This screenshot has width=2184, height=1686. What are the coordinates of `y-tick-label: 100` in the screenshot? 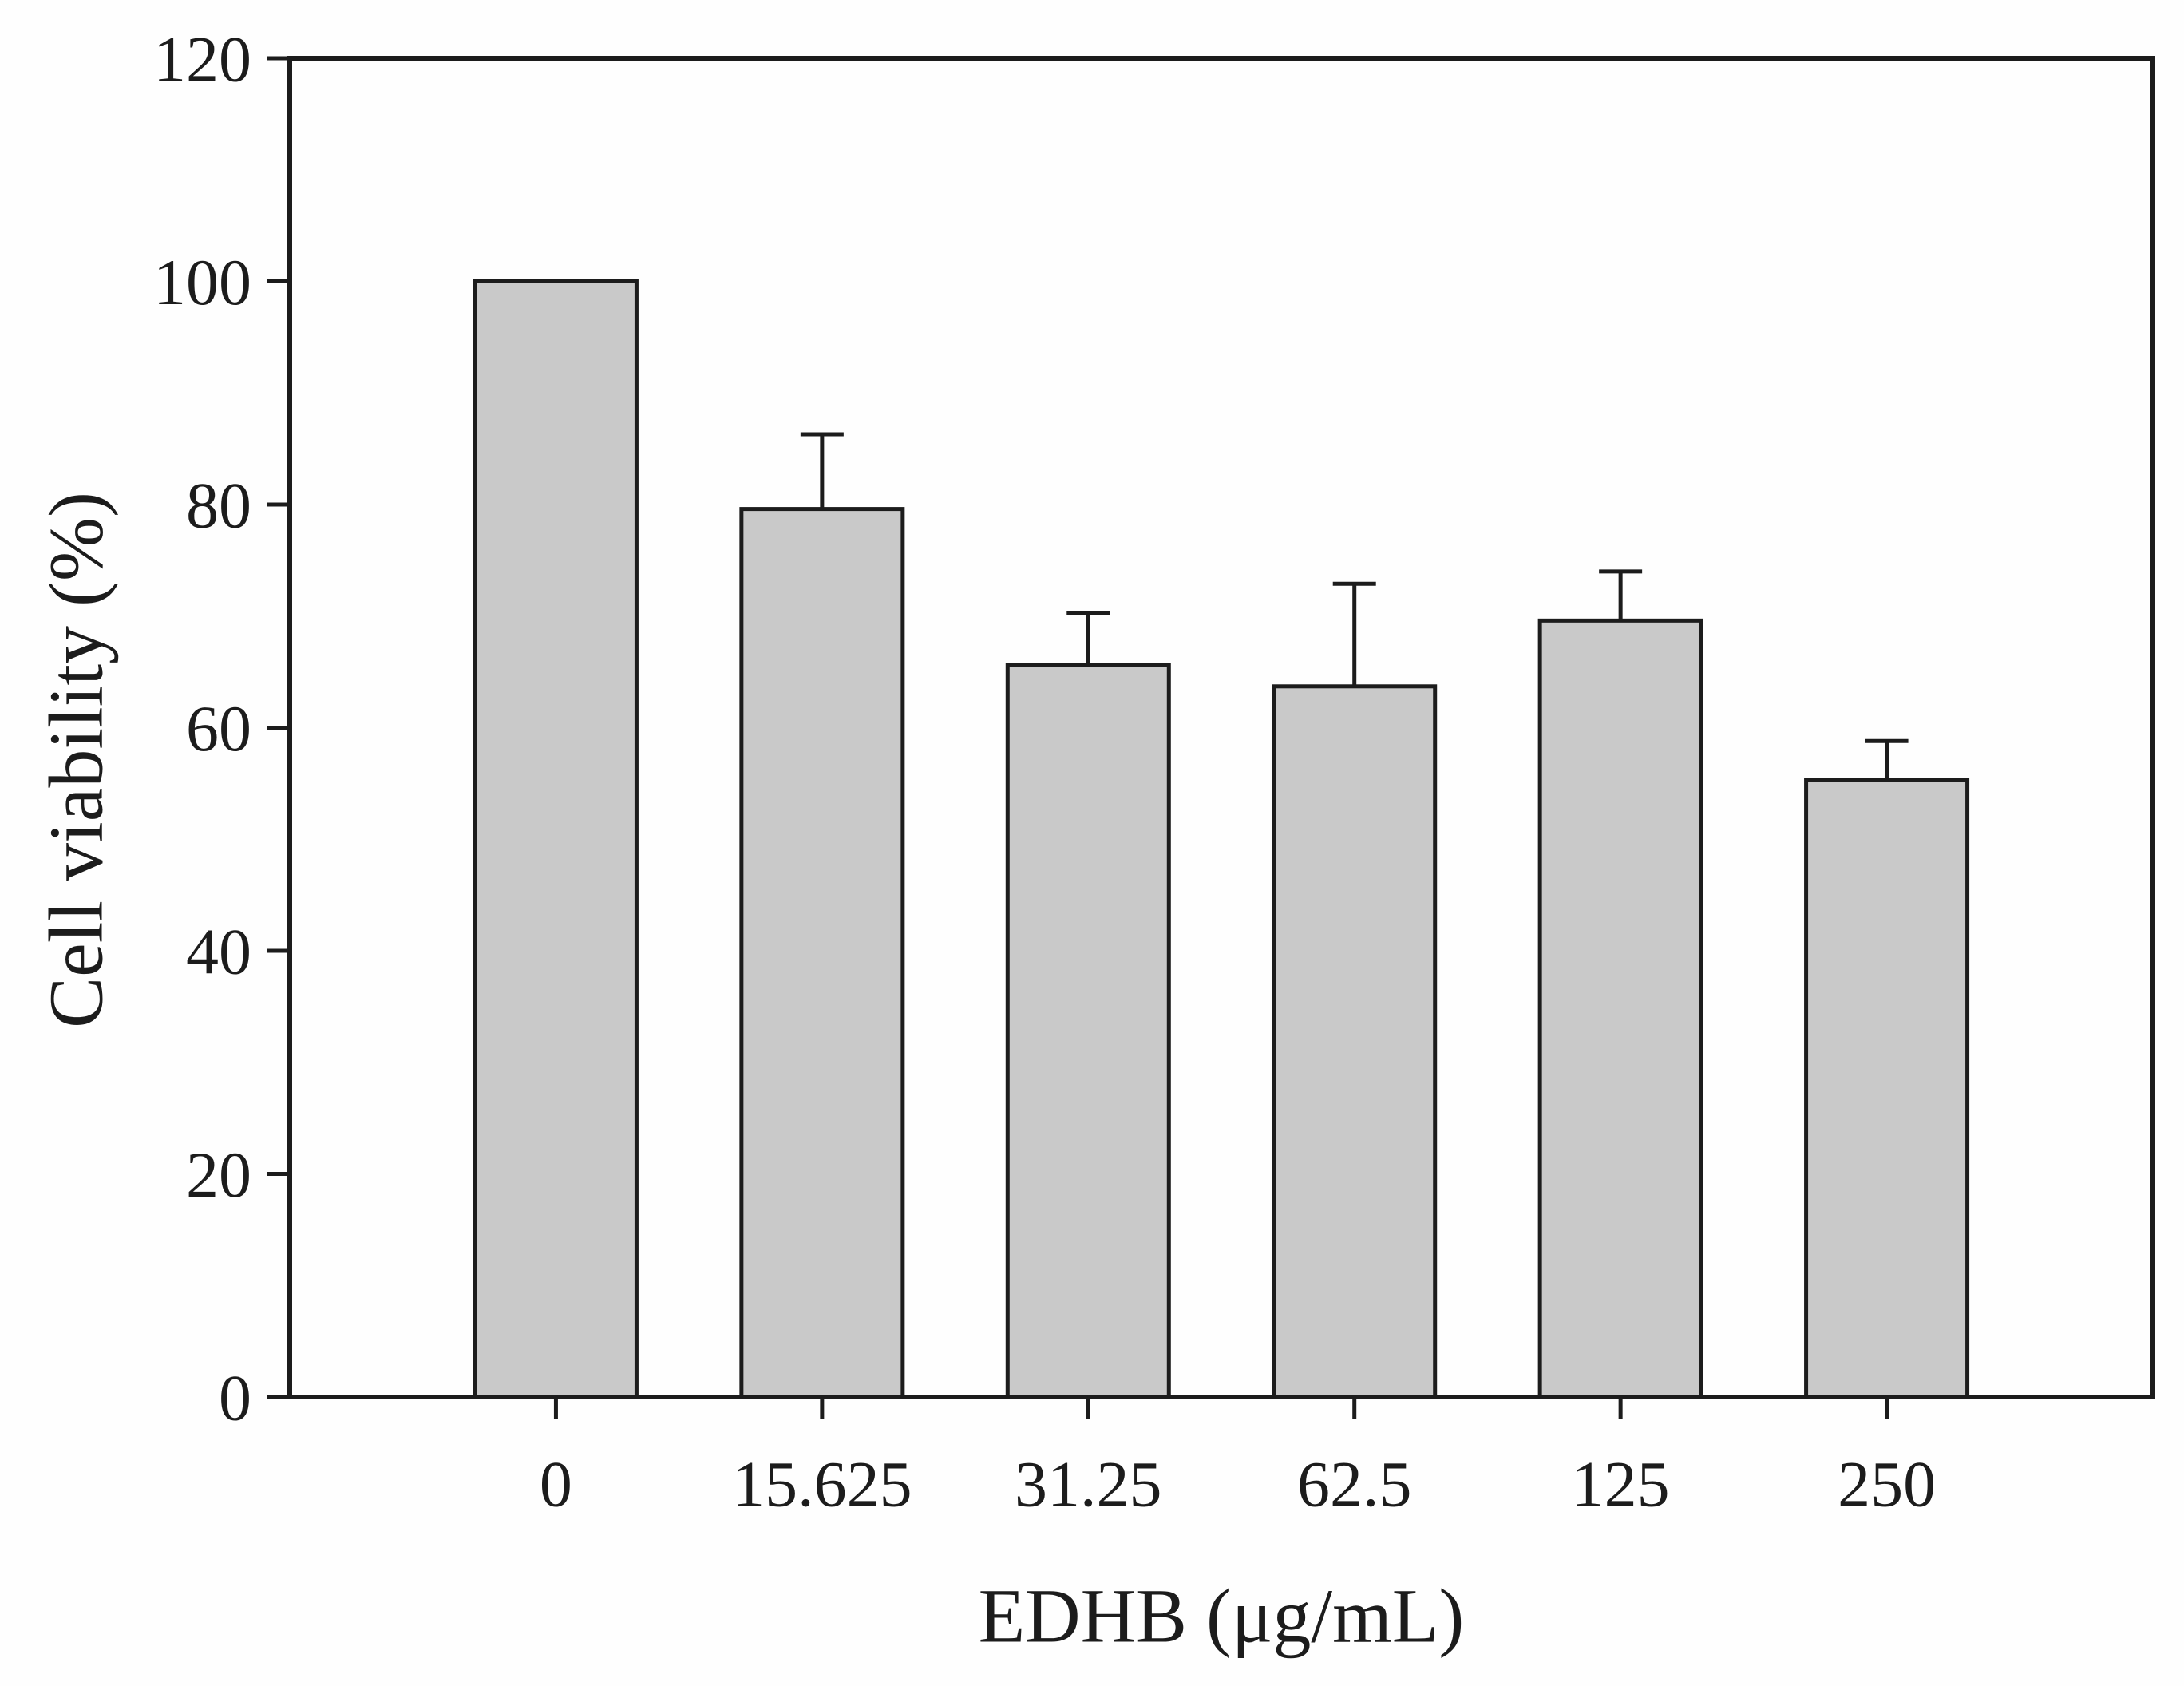 It's located at (202, 282).